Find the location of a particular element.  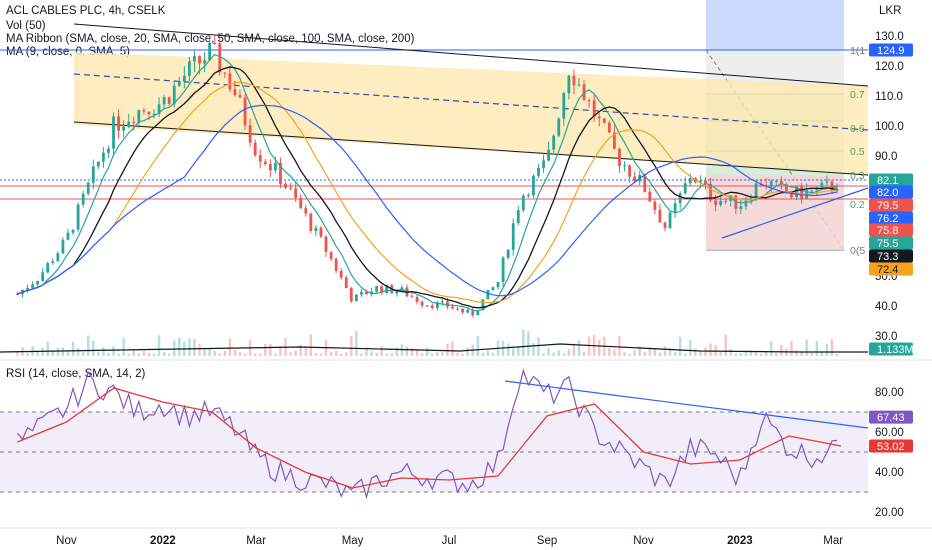

rsi-indicator-label: RSI (14, close, SMA, 14, 2) is located at coordinates (76, 374).